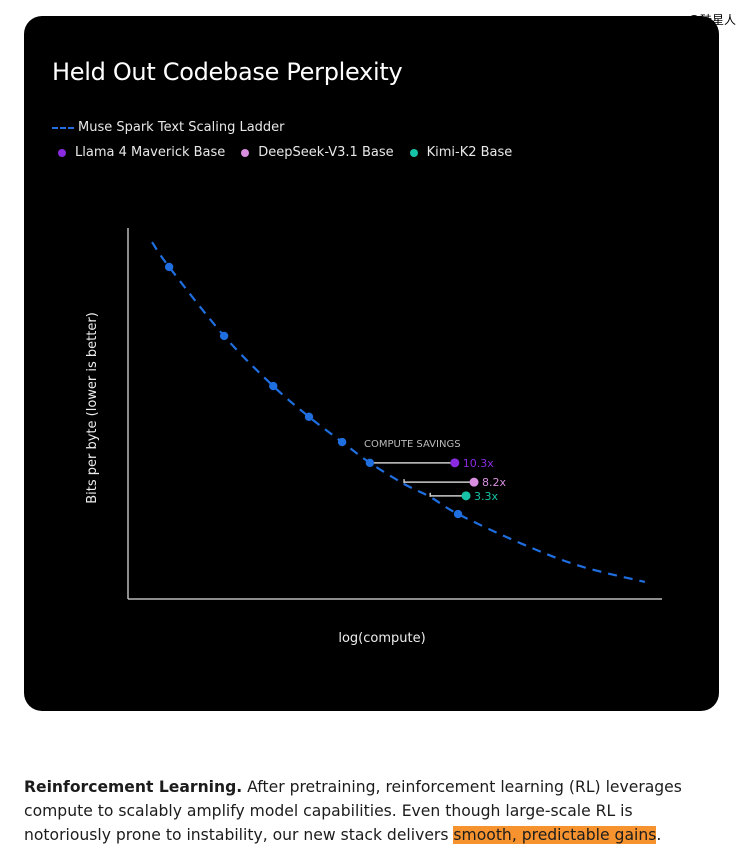 Image resolution: width=750 pixels, height=855 pixels. What do you see at coordinates (486, 496) in the screenshot?
I see `compute-savings-label: 3.3x` at bounding box center [486, 496].